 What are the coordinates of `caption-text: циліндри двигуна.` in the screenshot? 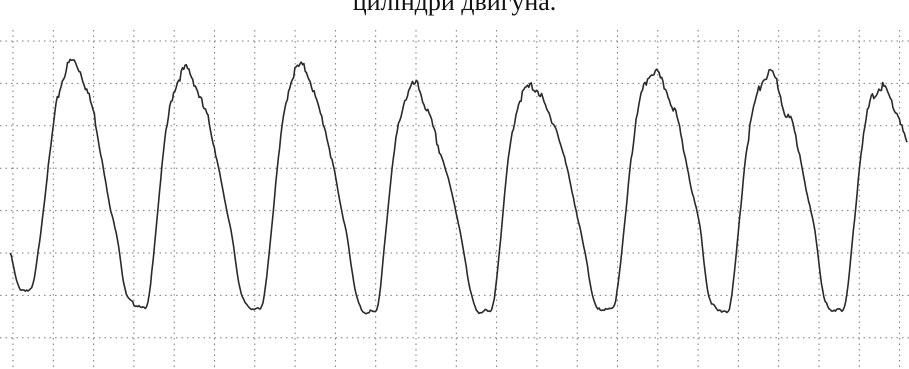 It's located at (454, 8).